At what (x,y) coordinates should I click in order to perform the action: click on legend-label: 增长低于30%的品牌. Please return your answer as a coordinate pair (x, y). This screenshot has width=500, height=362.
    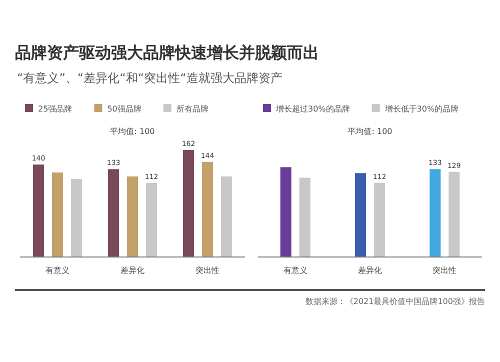
    Looking at the image, I should click on (421, 109).